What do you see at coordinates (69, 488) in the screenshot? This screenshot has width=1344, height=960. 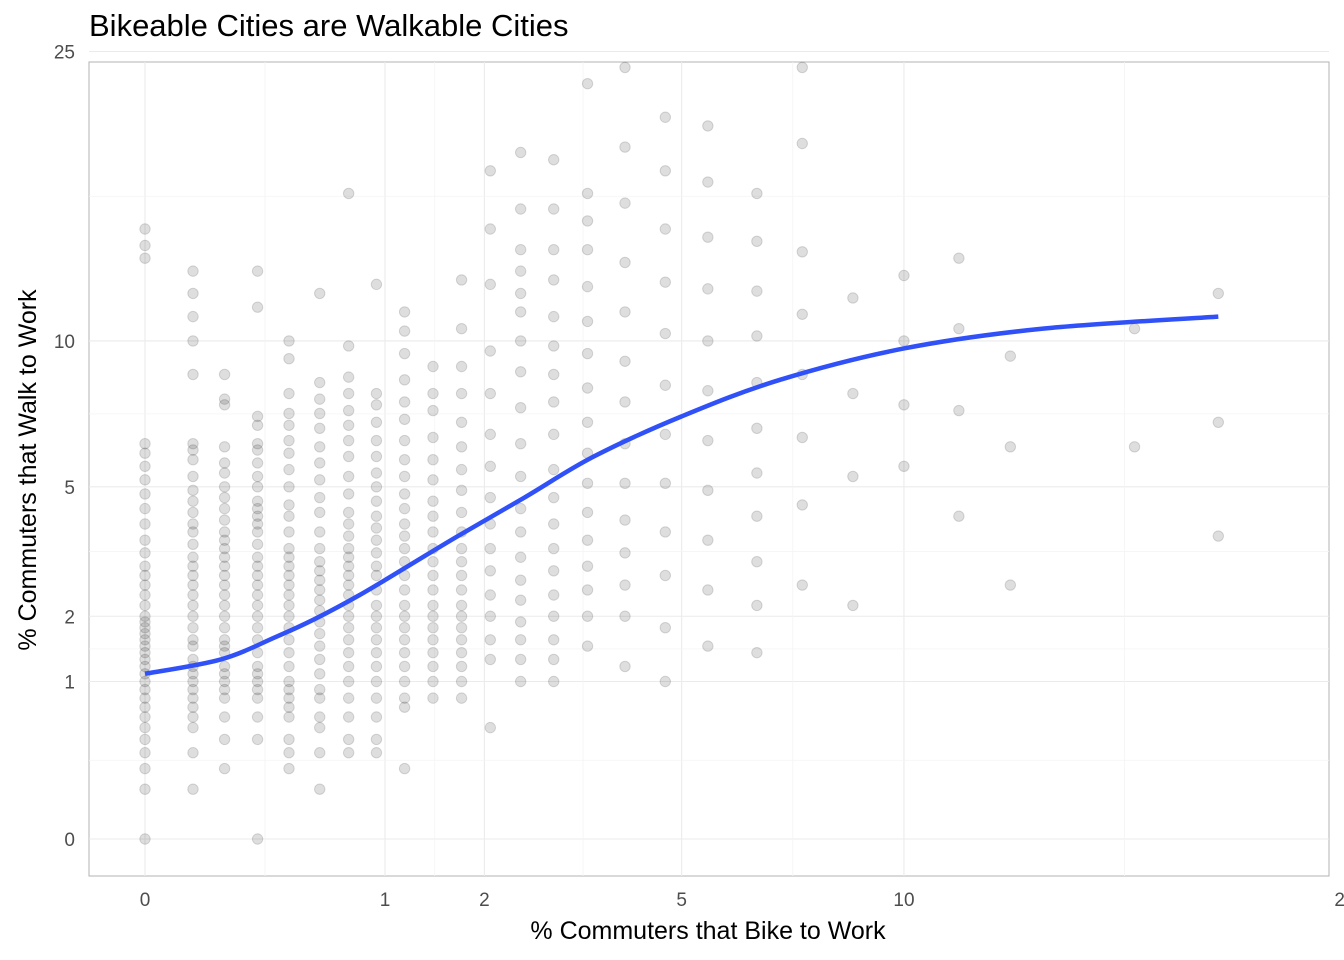 I see `y-tick-label: 5` at bounding box center [69, 488].